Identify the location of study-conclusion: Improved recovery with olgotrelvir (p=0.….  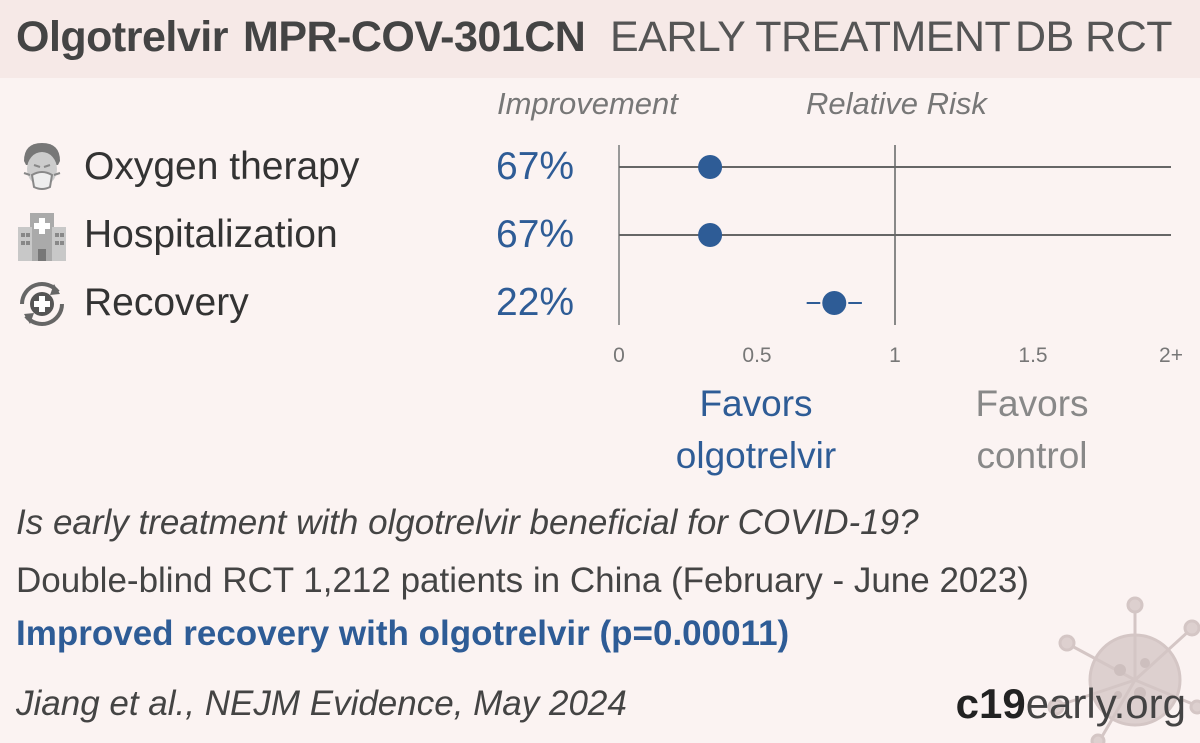
(403, 633).